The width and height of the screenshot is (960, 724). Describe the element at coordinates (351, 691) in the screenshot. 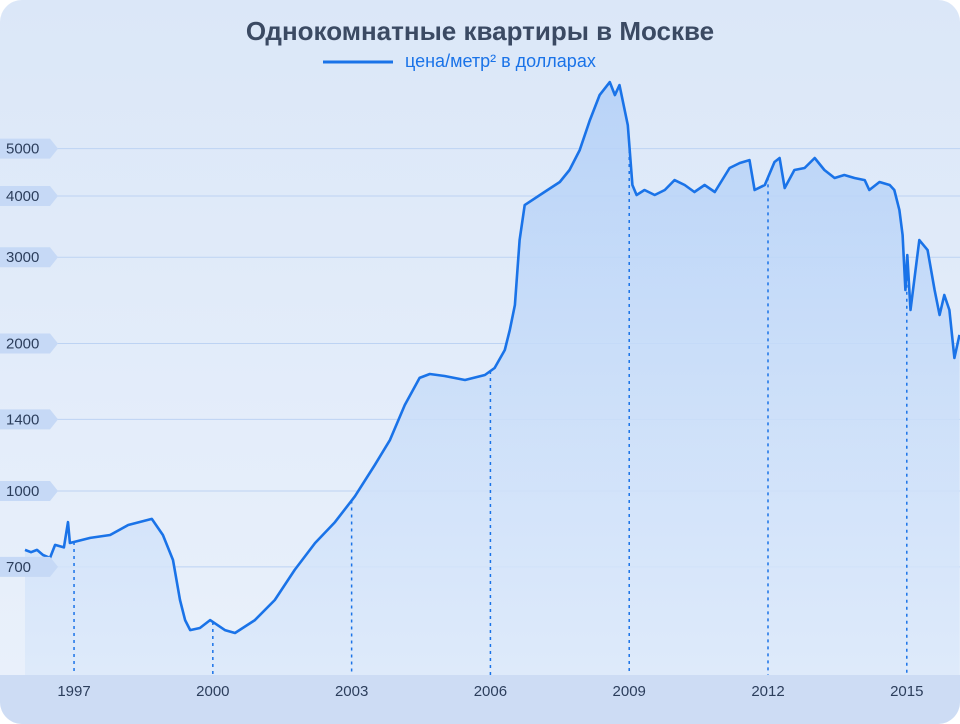

I see `x-tick-label: 2003` at that location.